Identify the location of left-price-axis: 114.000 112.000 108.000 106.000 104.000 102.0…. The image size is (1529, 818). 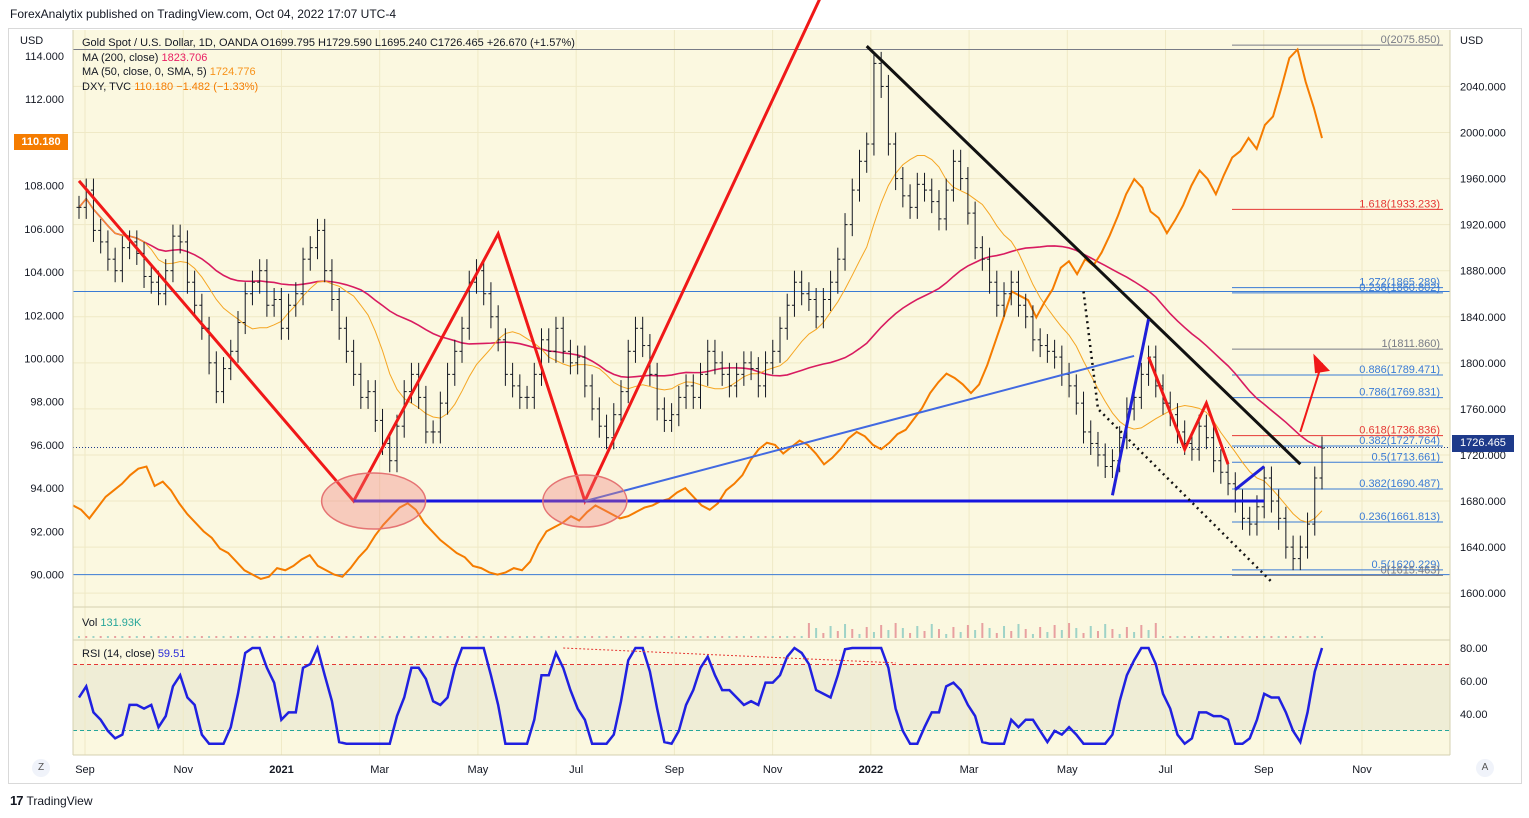
(44, 316).